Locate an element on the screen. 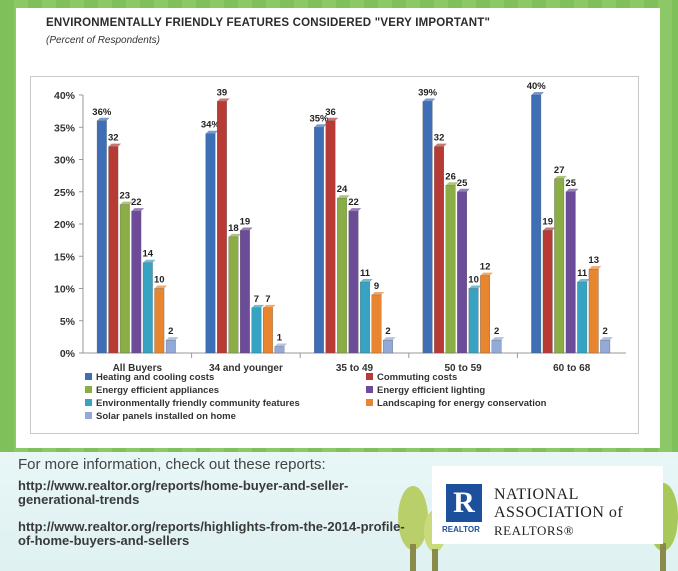 The image size is (678, 571). data-label: 40% is located at coordinates (537, 86).